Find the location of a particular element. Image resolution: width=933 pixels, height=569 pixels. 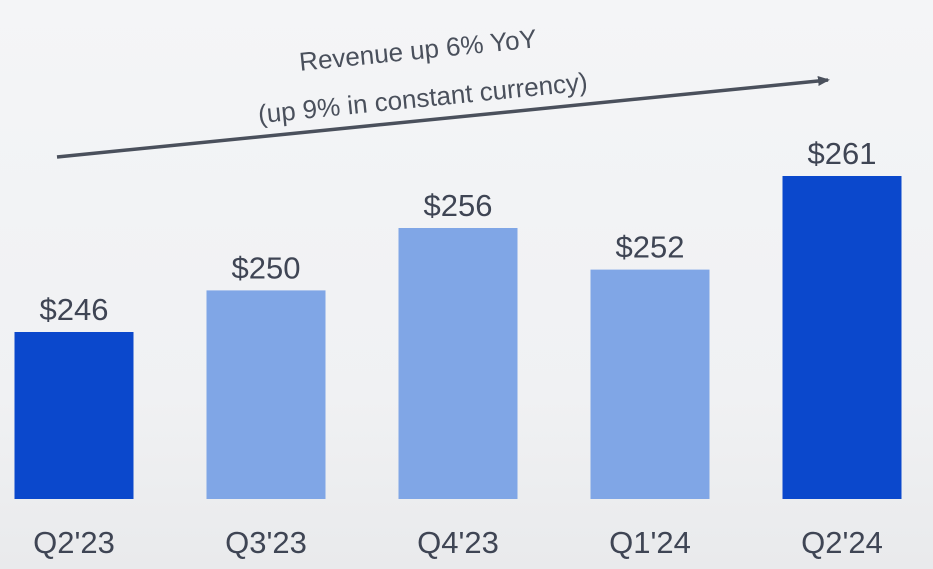

x-tick-label-0: Q2'23 is located at coordinates (74, 542).